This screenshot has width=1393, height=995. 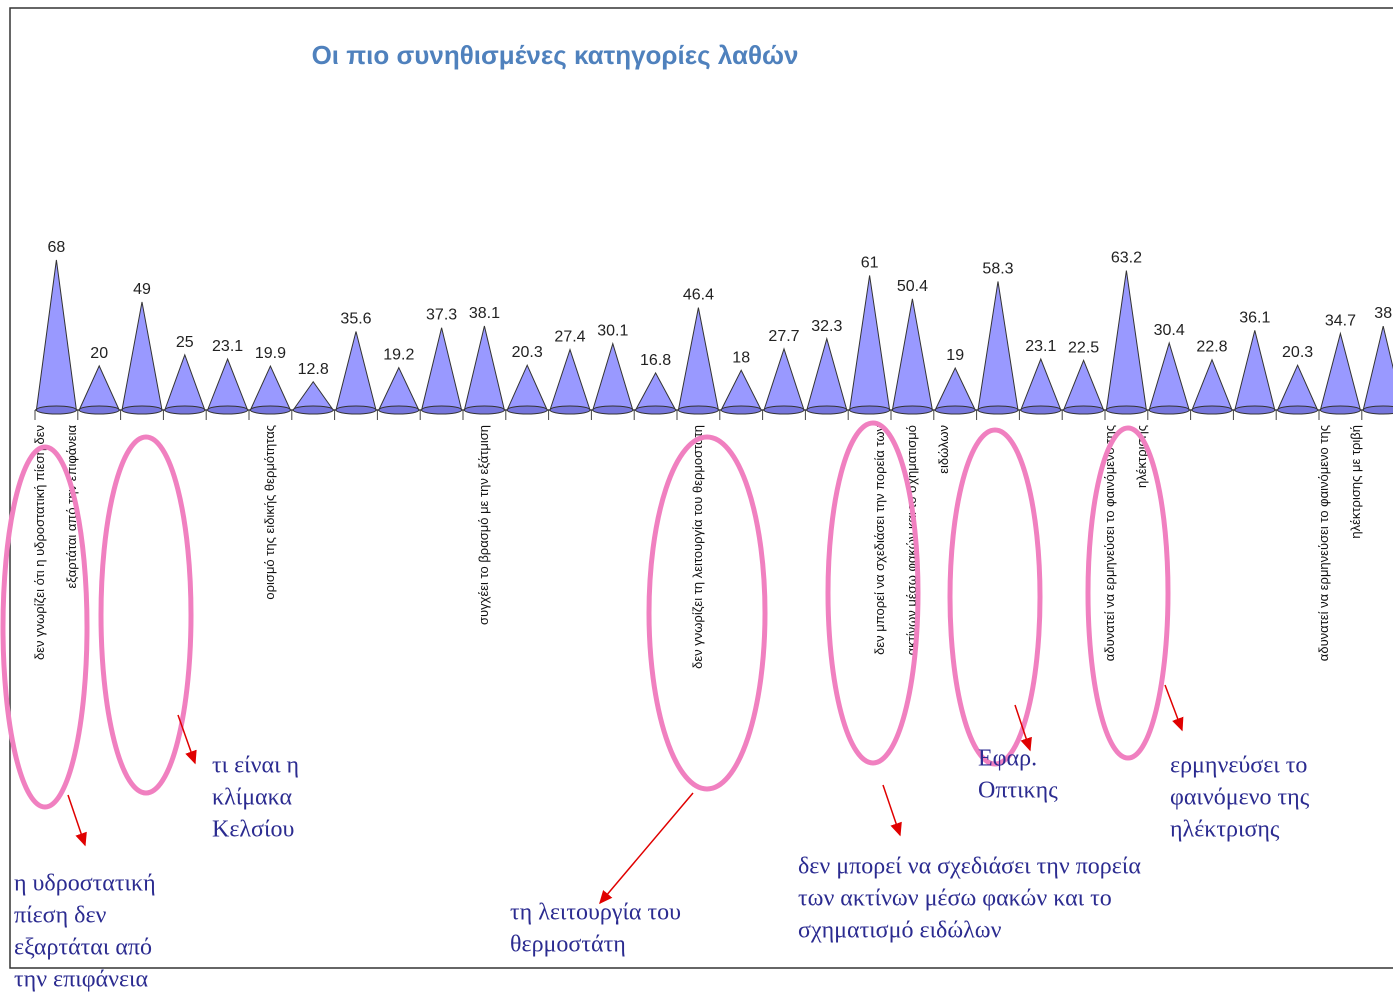 What do you see at coordinates (900, 931) in the screenshot?
I see `annotation: σχηματισμό ειδώλων` at bounding box center [900, 931].